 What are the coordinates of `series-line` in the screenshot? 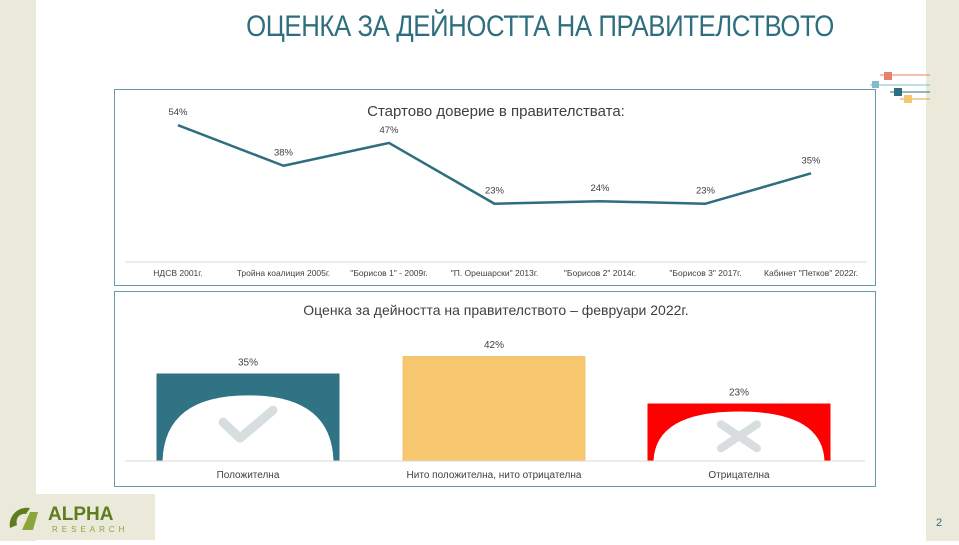 It's located at (494, 164).